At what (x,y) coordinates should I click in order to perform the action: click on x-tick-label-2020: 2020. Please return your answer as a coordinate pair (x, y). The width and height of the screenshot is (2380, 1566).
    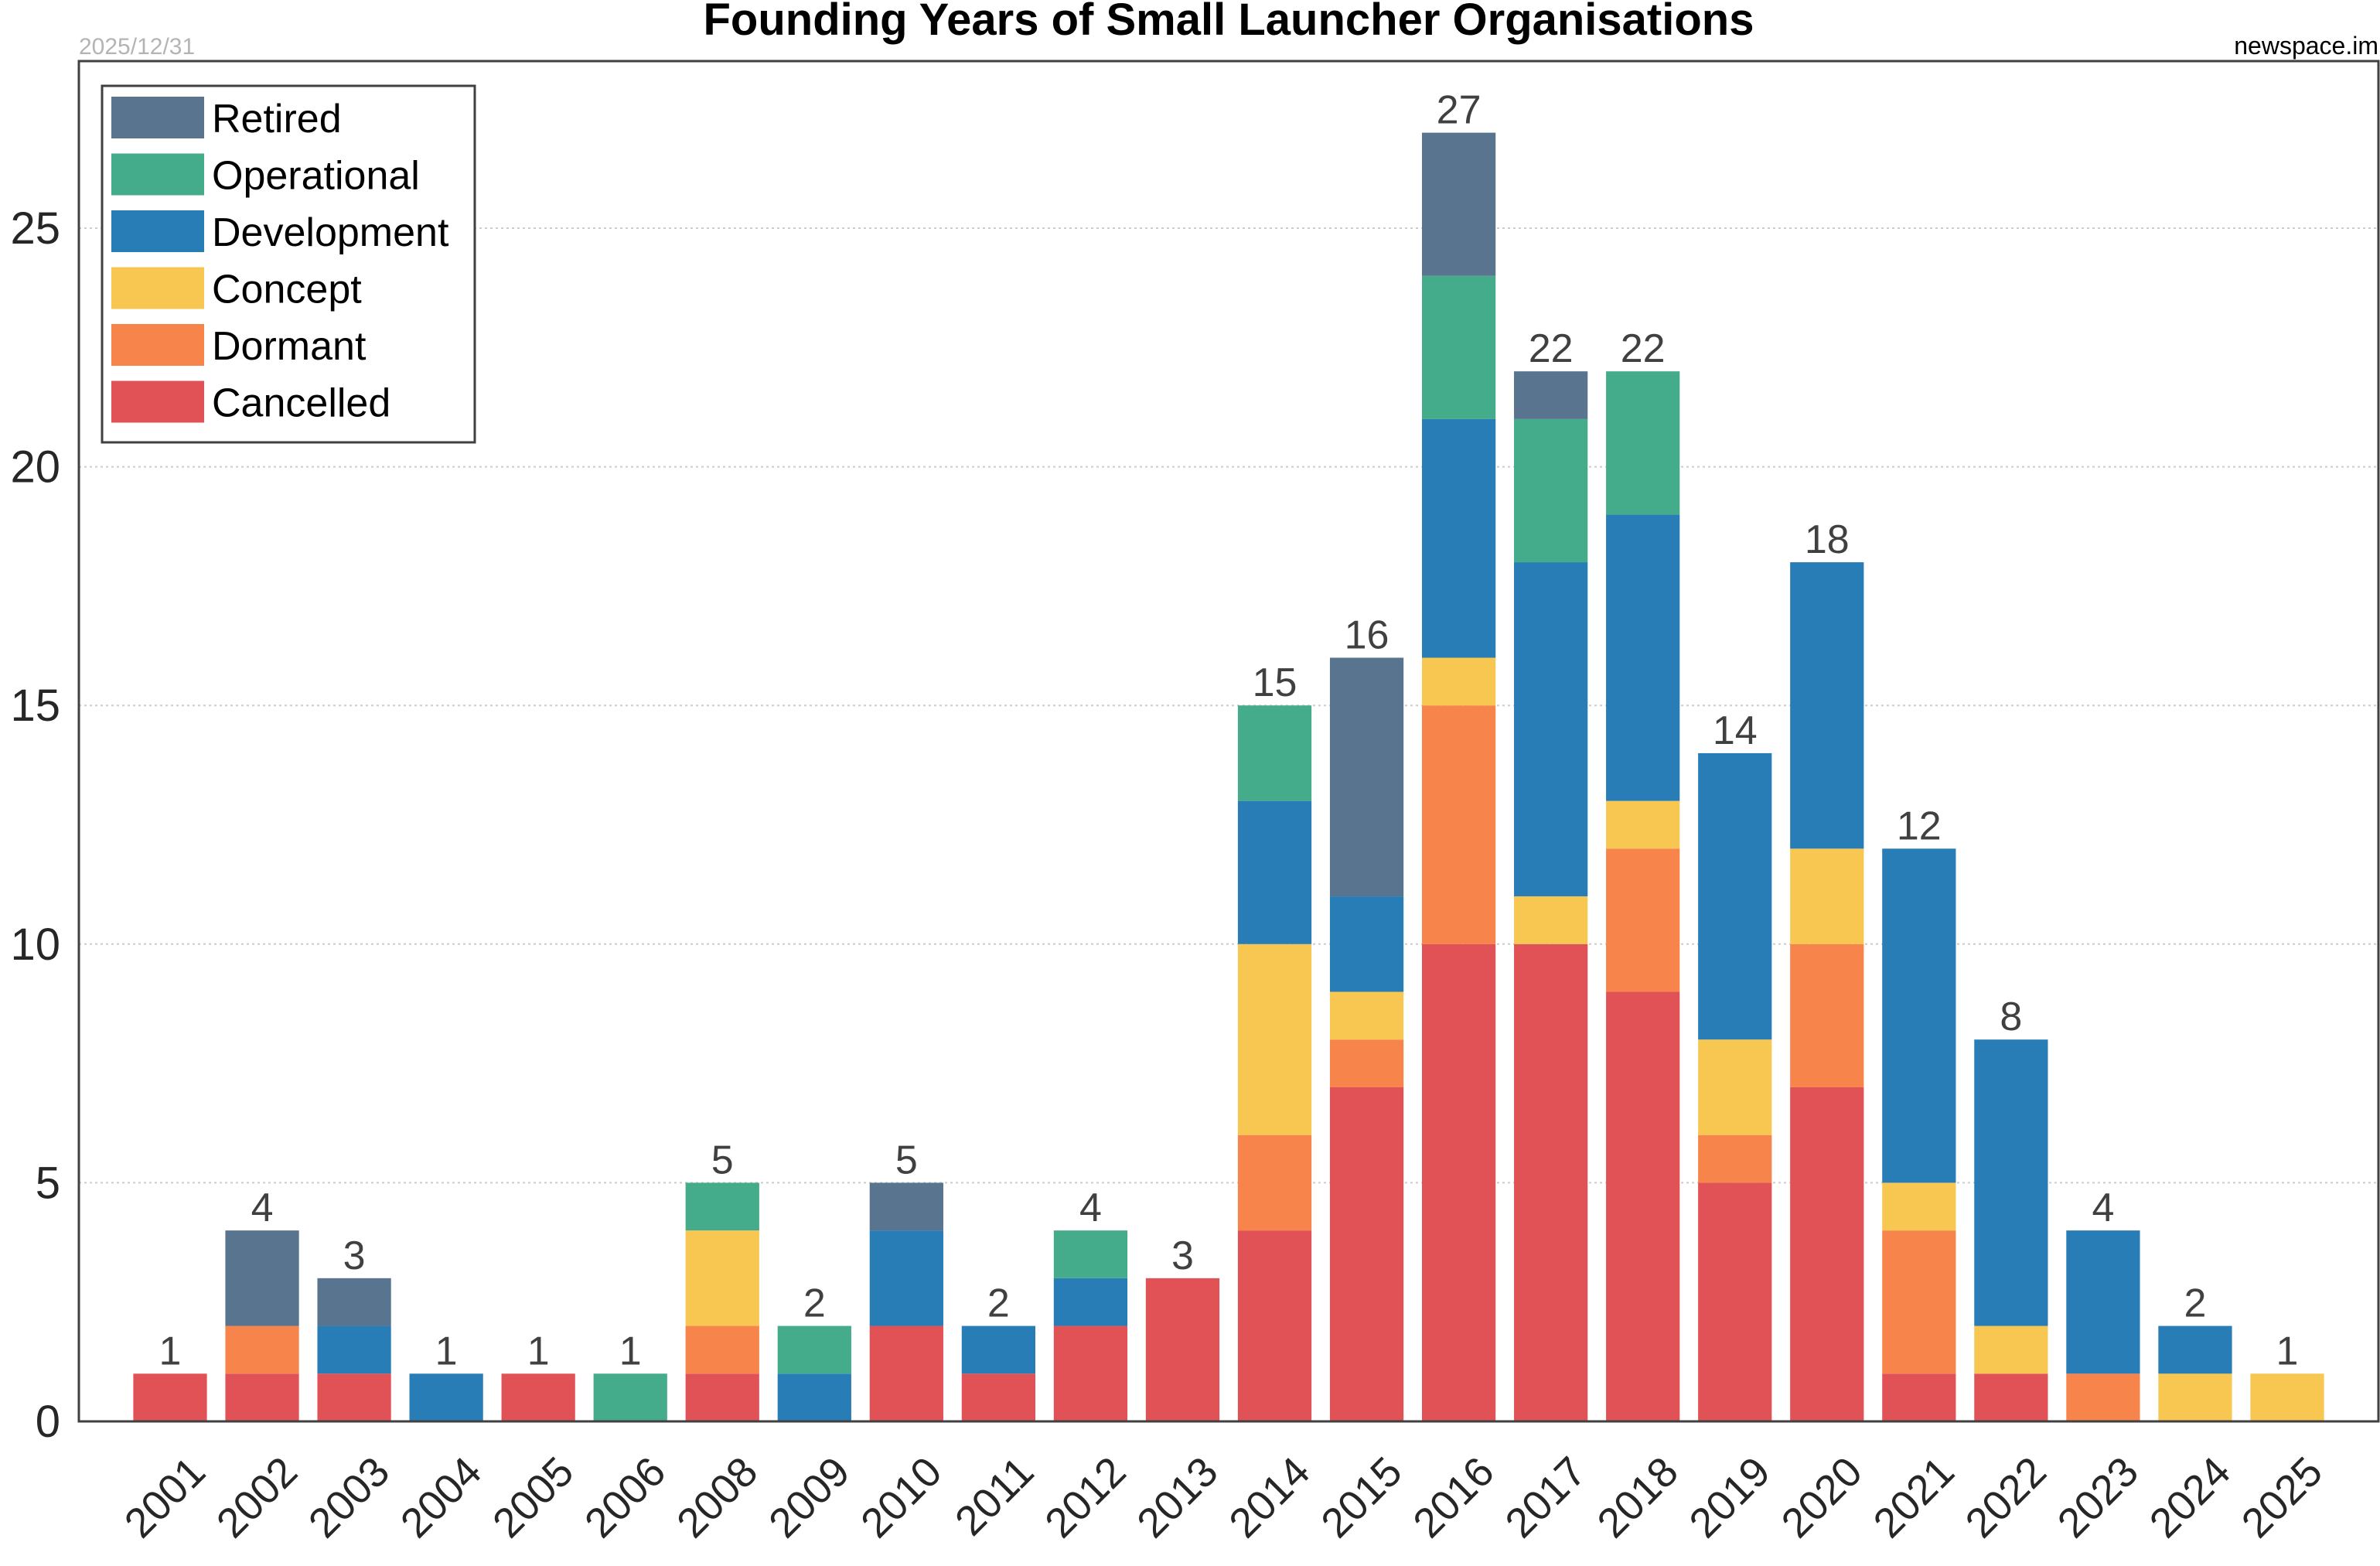
    Looking at the image, I should click on (1822, 1497).